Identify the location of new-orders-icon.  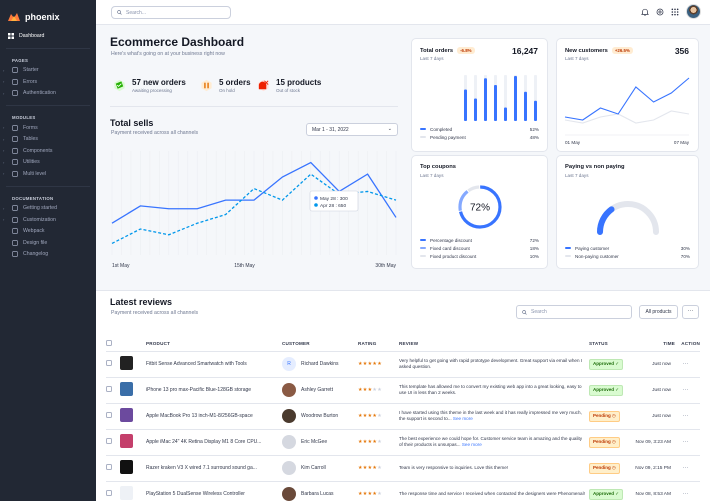
(119, 85).